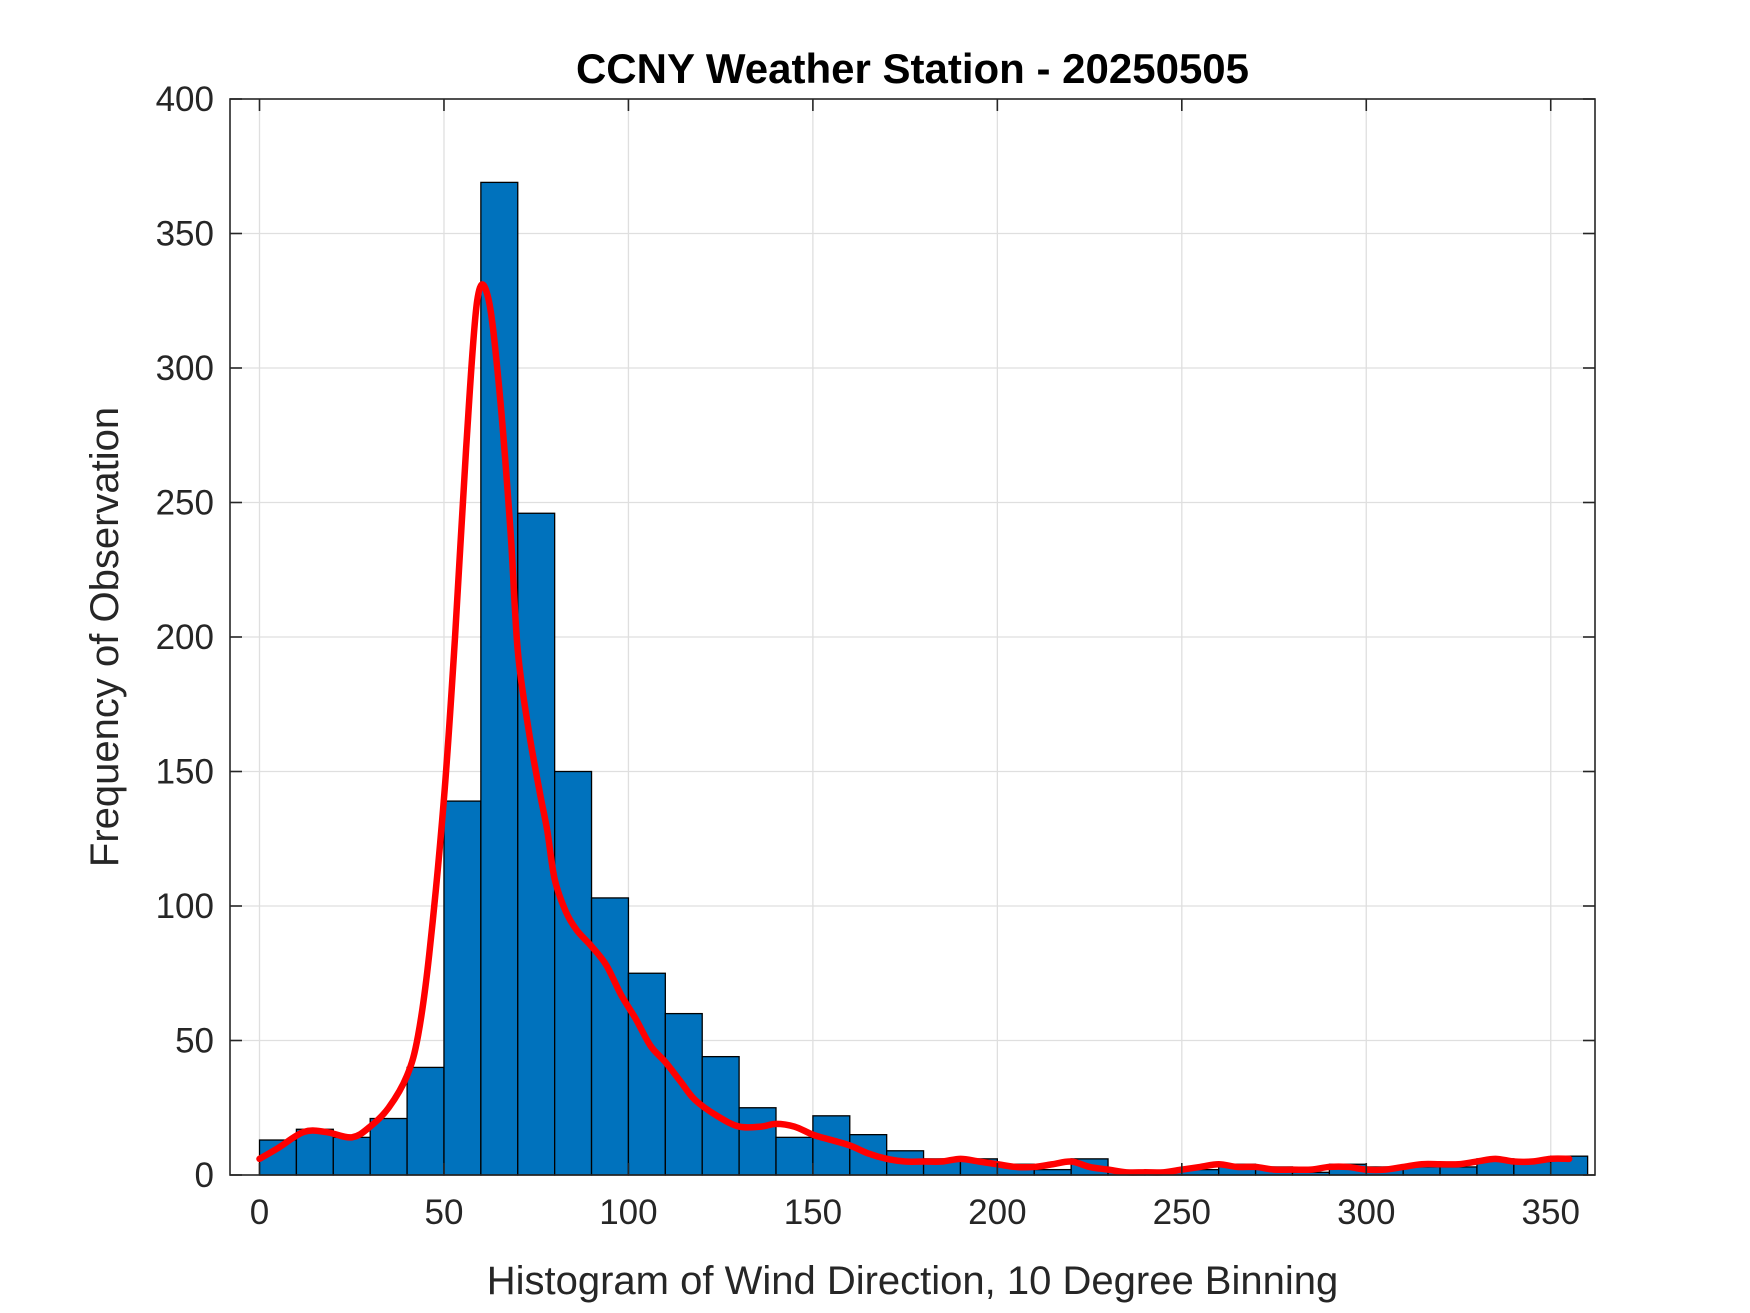  What do you see at coordinates (259, 1212) in the screenshot?
I see `x-tick-label: 0` at bounding box center [259, 1212].